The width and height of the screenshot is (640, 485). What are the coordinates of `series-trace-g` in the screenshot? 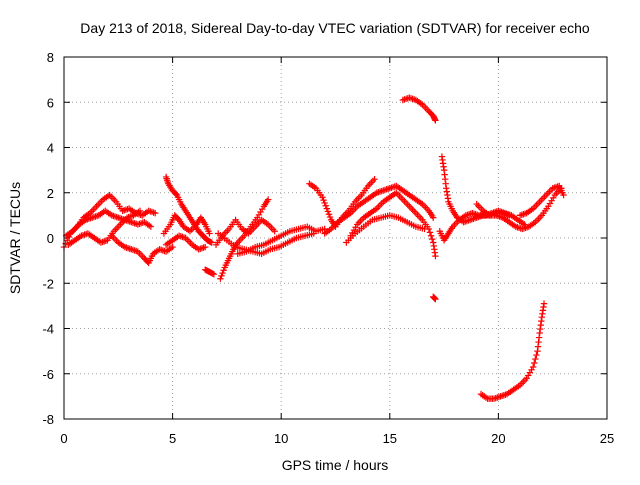 It's located at (185, 242).